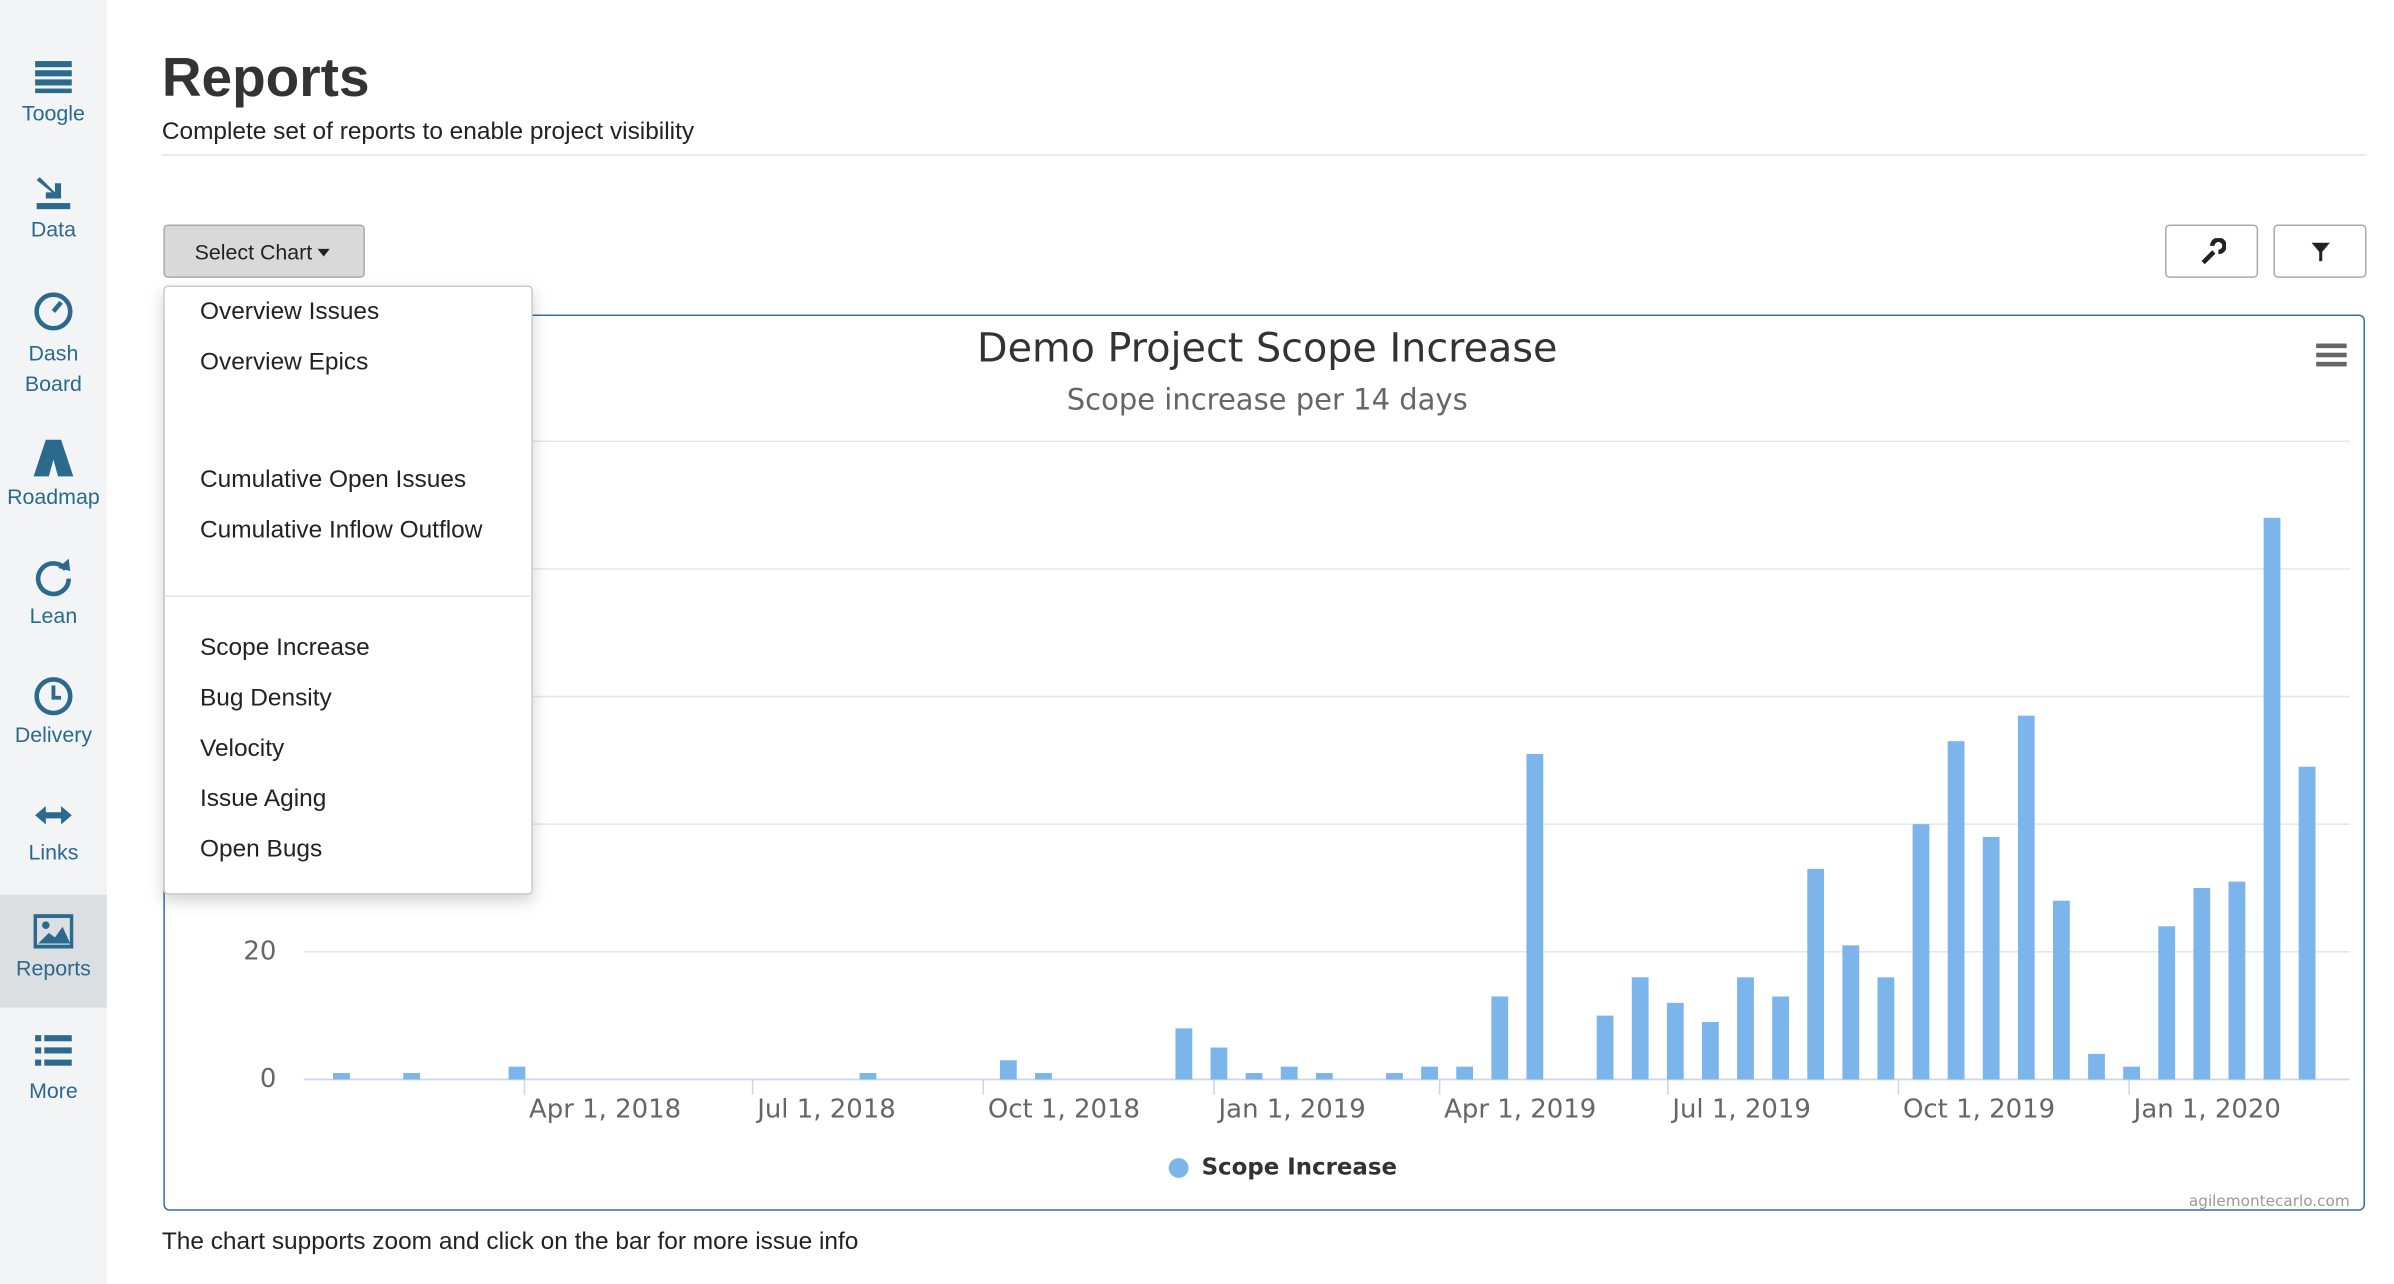 Image resolution: width=2394 pixels, height=1284 pixels. Describe the element at coordinates (1267, 349) in the screenshot. I see `chart-title: Demo Project Scope Increase` at that location.